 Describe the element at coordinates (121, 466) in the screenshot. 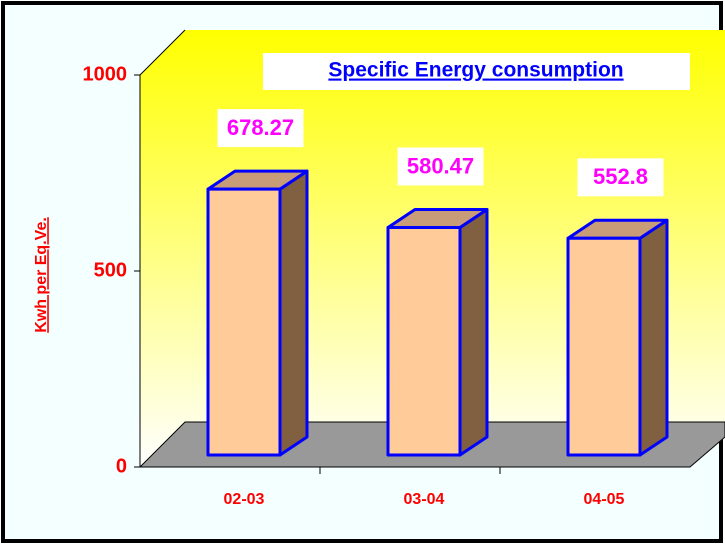

I see `y-tick-label: 0` at that location.